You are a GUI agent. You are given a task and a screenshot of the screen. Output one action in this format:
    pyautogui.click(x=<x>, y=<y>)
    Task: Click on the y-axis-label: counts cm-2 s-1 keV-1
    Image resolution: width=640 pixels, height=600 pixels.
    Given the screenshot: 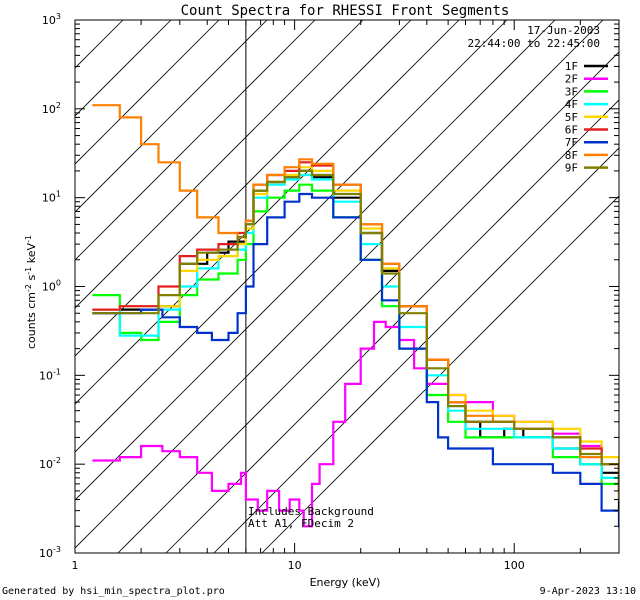 What is the action you would take?
    pyautogui.click(x=31, y=292)
    